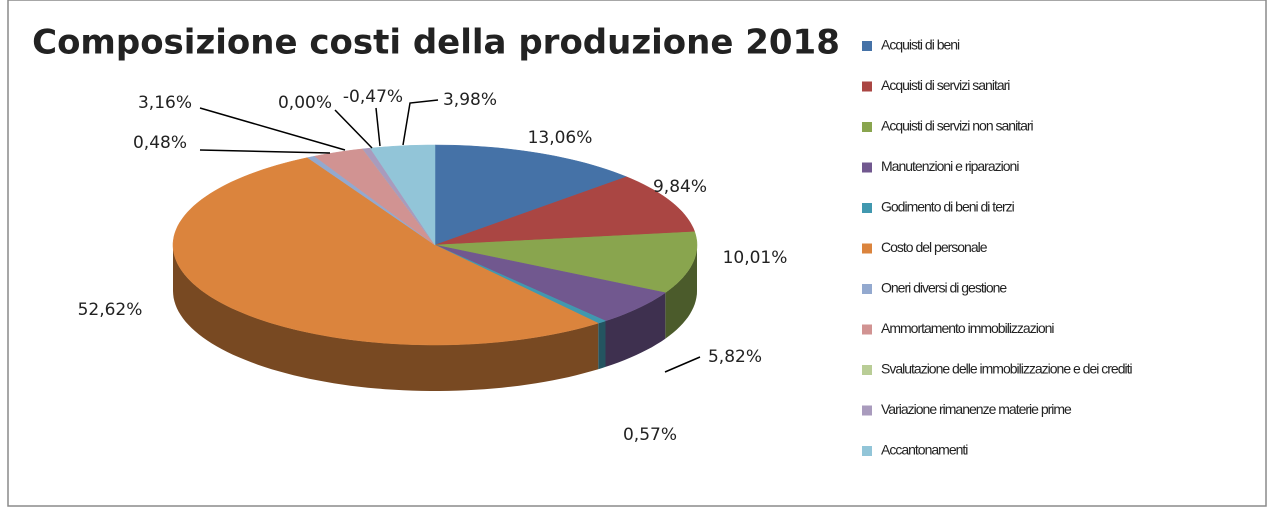 The width and height of the screenshot is (1274, 507). Describe the element at coordinates (160, 143) in the screenshot. I see `data-label: 0,48%` at that location.